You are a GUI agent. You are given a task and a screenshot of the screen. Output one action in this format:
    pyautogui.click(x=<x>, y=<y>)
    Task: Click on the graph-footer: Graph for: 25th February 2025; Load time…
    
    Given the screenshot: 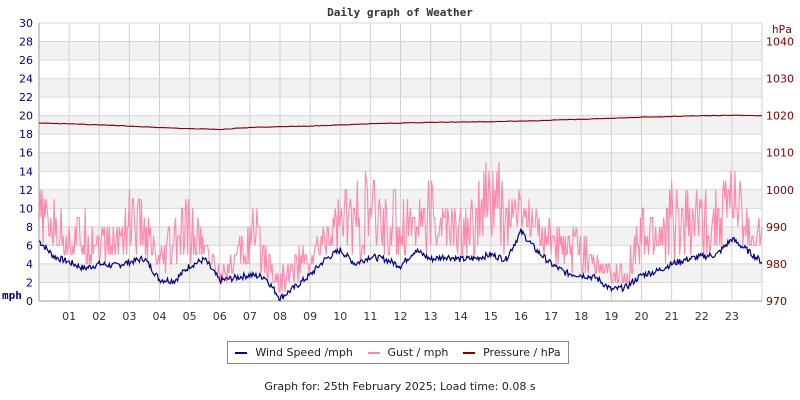 What is the action you would take?
    pyautogui.click(x=400, y=386)
    